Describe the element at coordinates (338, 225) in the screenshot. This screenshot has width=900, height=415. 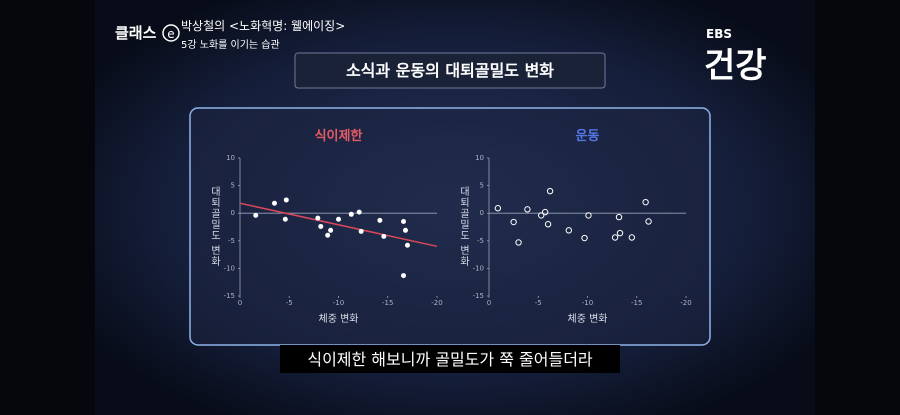
I see `trend-line` at that location.